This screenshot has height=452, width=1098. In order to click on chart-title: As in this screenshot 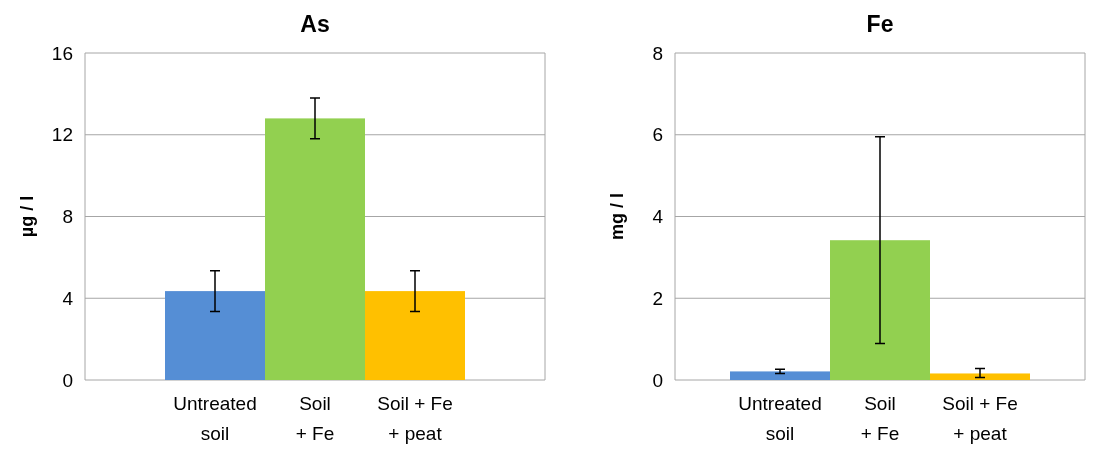, I will do `click(315, 24)`.